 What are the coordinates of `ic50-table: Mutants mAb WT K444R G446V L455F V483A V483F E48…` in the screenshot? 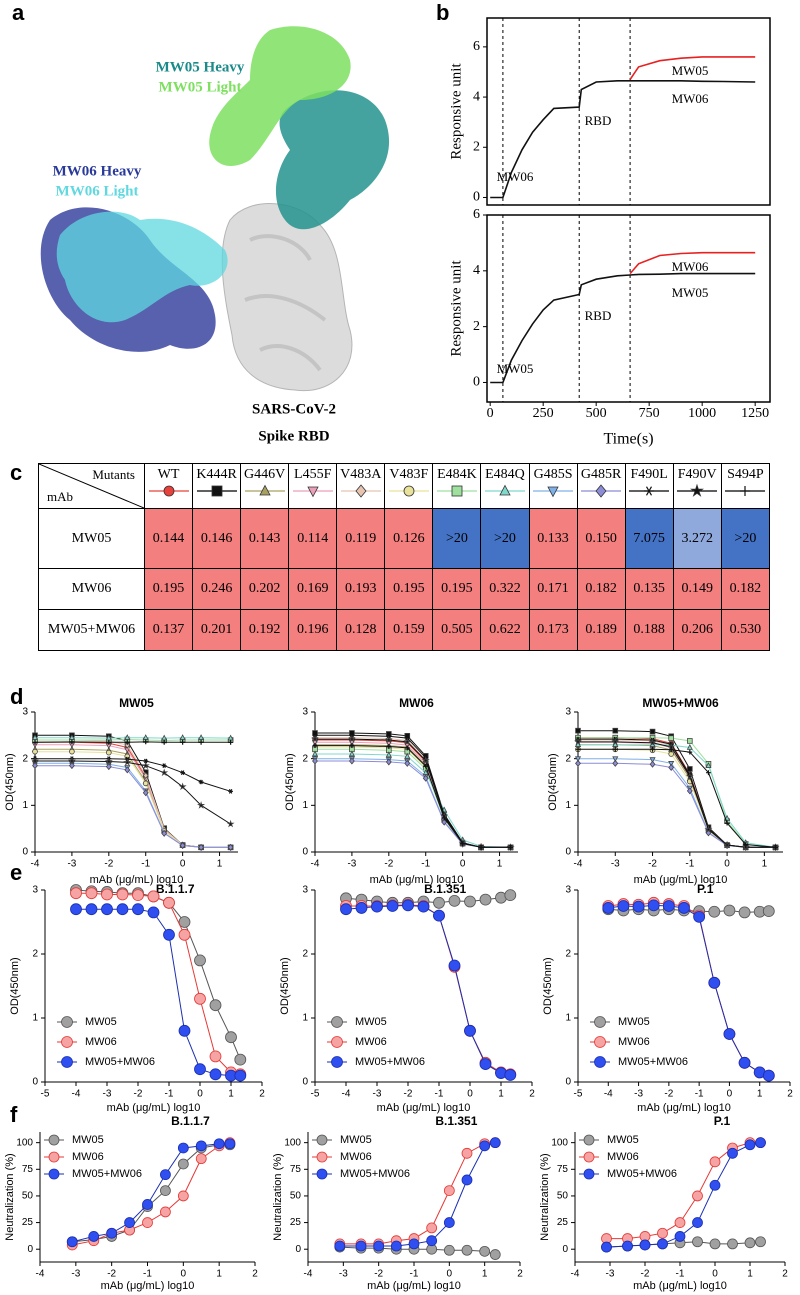 It's located at (404, 557).